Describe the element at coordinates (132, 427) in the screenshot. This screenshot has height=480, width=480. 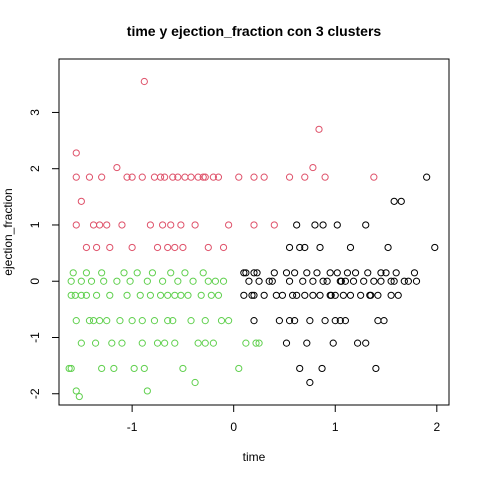
I see `x-tick-label: -1` at that location.